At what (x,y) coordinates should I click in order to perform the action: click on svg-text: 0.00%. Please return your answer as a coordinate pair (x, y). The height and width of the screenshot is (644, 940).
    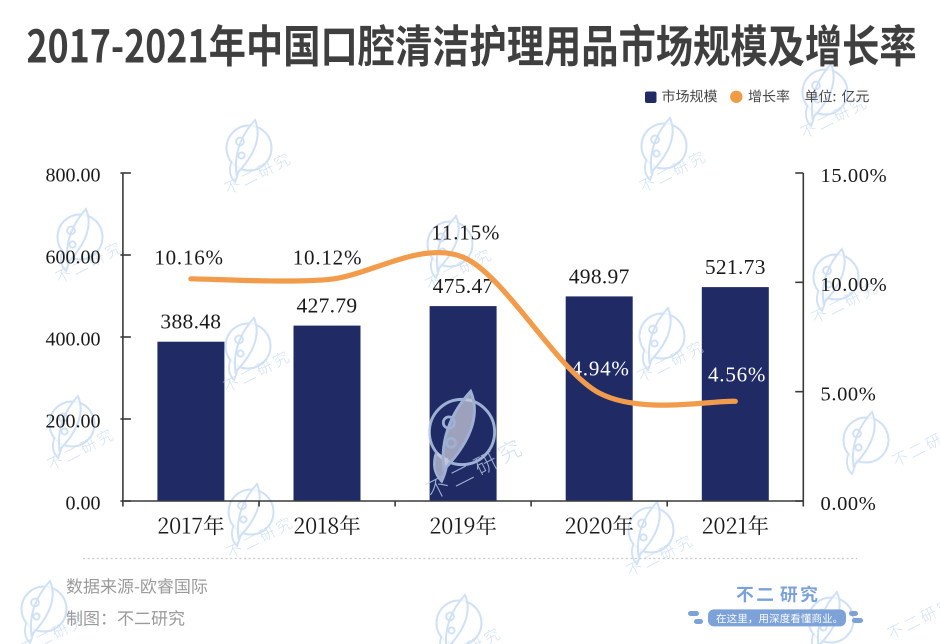
    Looking at the image, I should click on (849, 504).